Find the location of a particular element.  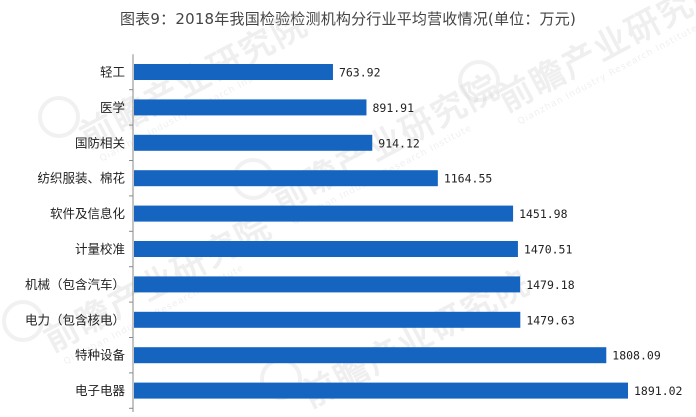

category-label: 电力（包含核电） is located at coordinates (75, 319).